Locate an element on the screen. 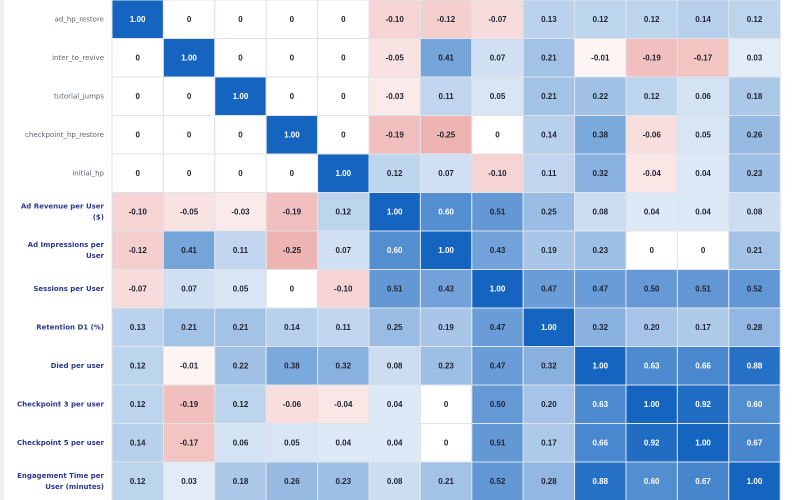 This screenshot has width=800, height=500. heatmap-cell: 0.17 is located at coordinates (549, 443).